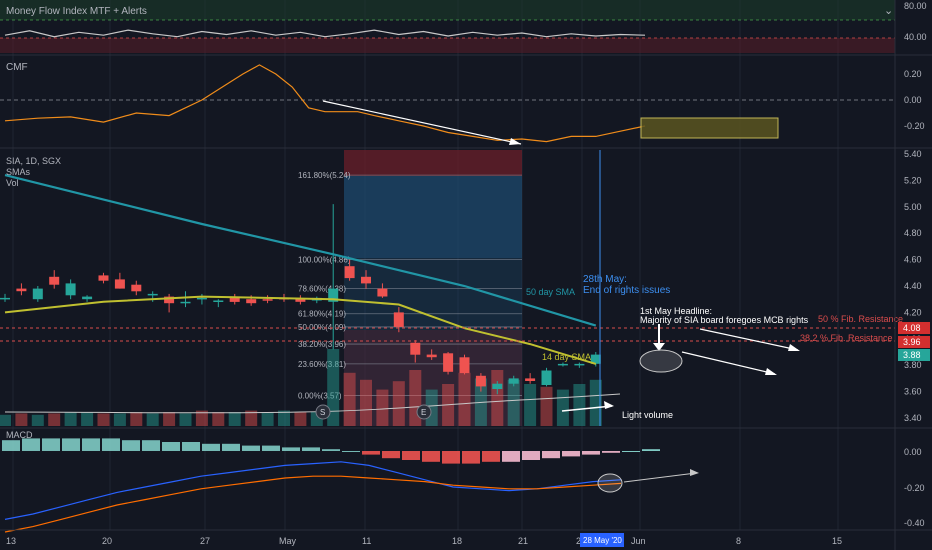 The image size is (932, 550). What do you see at coordinates (915, 37) in the screenshot?
I see `mfi-tick-40: 40.00` at bounding box center [915, 37].